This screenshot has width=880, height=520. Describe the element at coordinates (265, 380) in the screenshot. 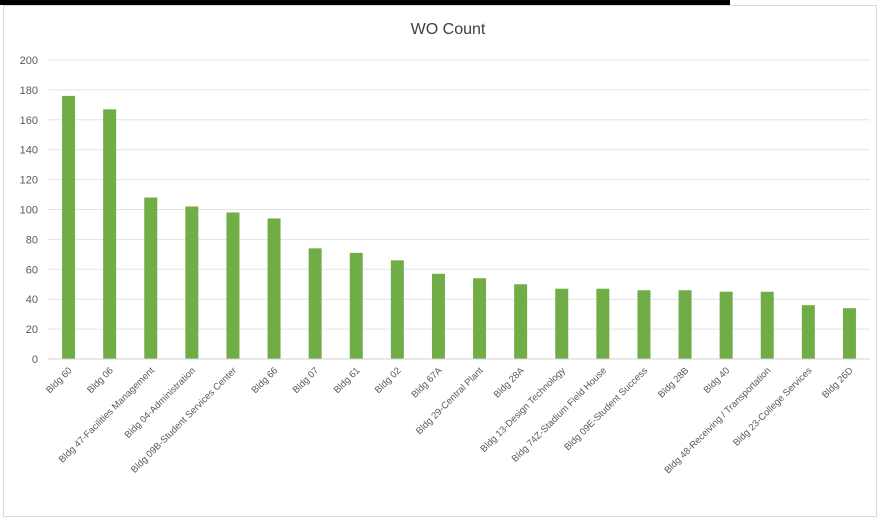

I see `x-category-label: Bldg 66` at that location.